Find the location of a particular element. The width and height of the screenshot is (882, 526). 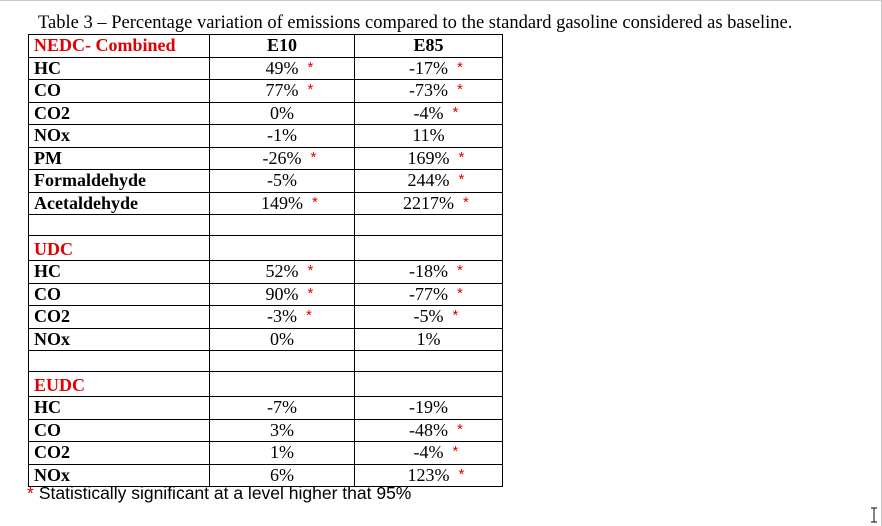

e85-cell-value: -5% is located at coordinates (429, 316).